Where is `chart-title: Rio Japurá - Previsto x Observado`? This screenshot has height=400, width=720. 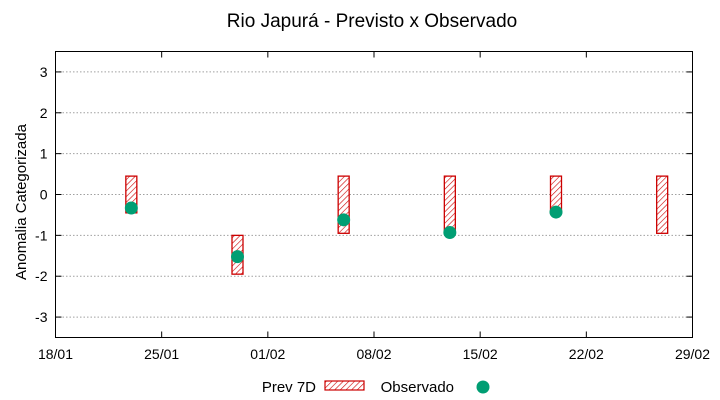
chart-title: Rio Japurá - Previsto x Observado is located at coordinates (372, 21).